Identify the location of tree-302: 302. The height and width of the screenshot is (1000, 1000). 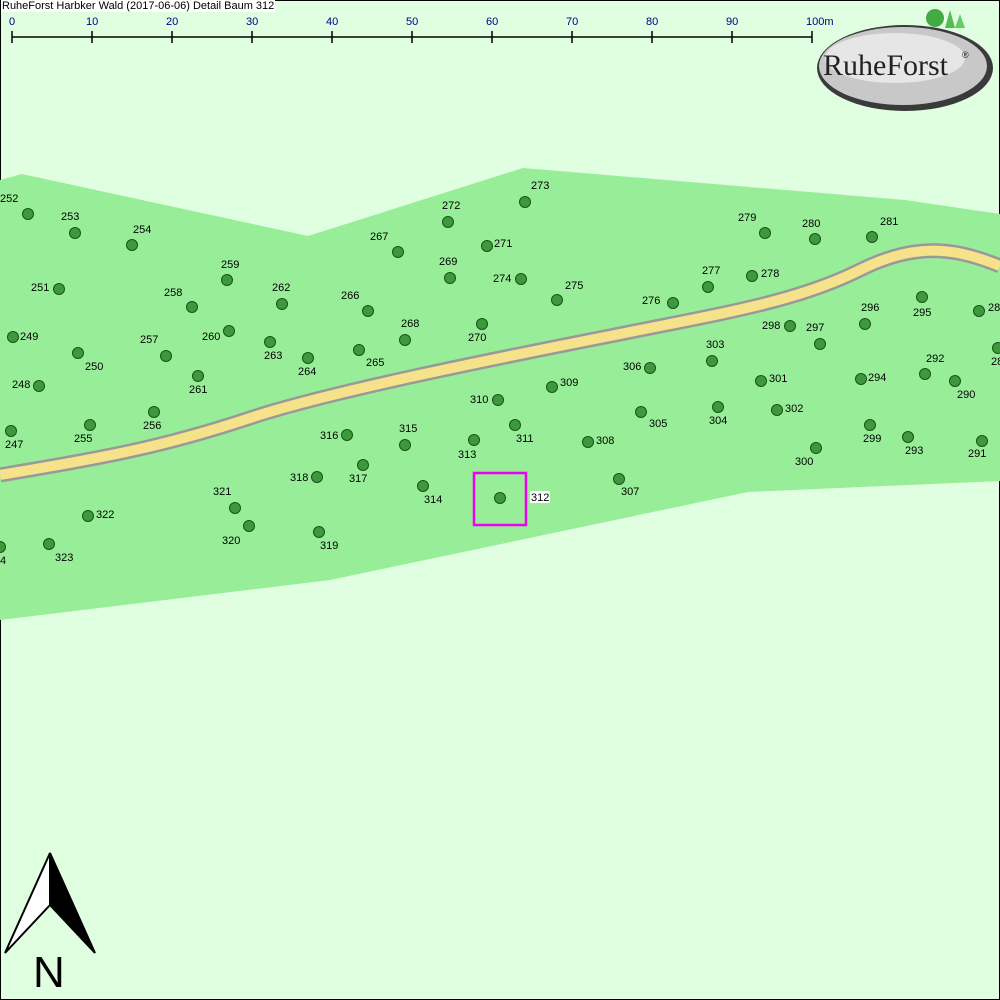
(787, 409).